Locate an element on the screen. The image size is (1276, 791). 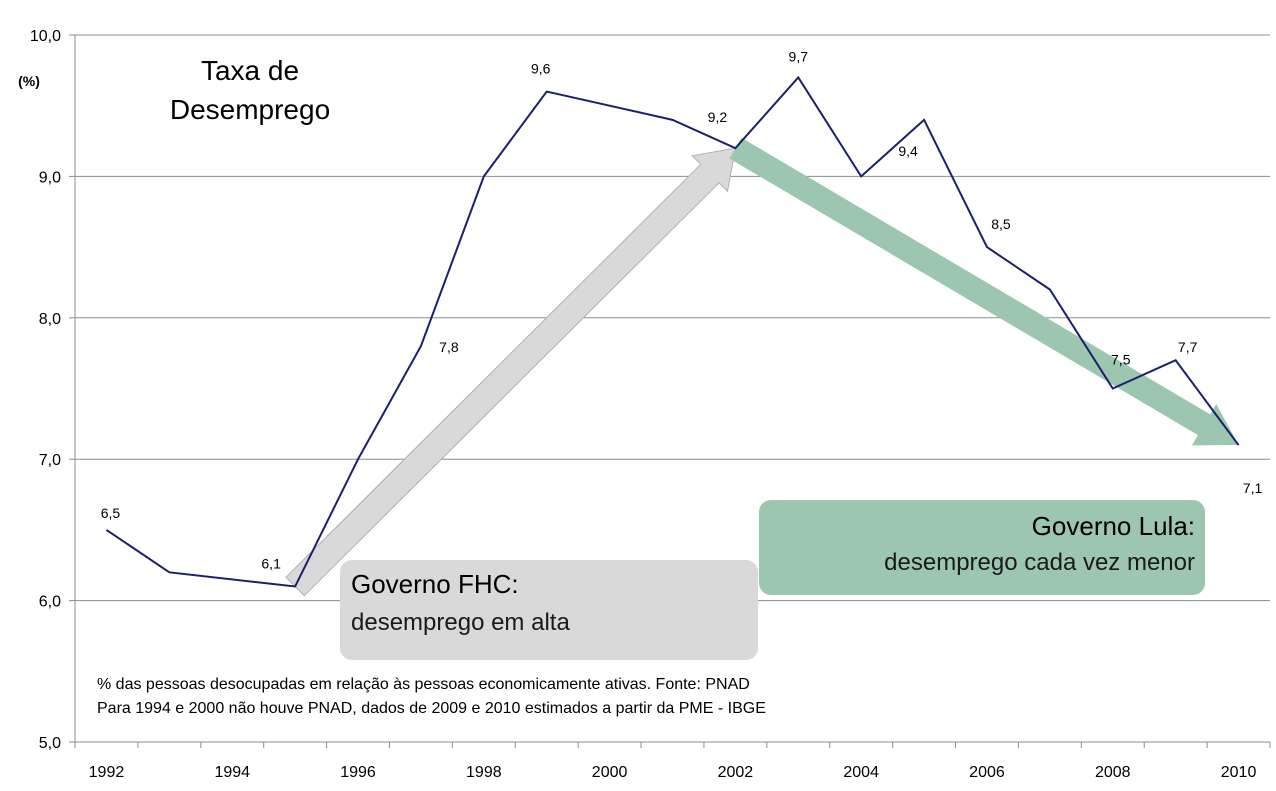
lula-annotation-box is located at coordinates (982, 547).